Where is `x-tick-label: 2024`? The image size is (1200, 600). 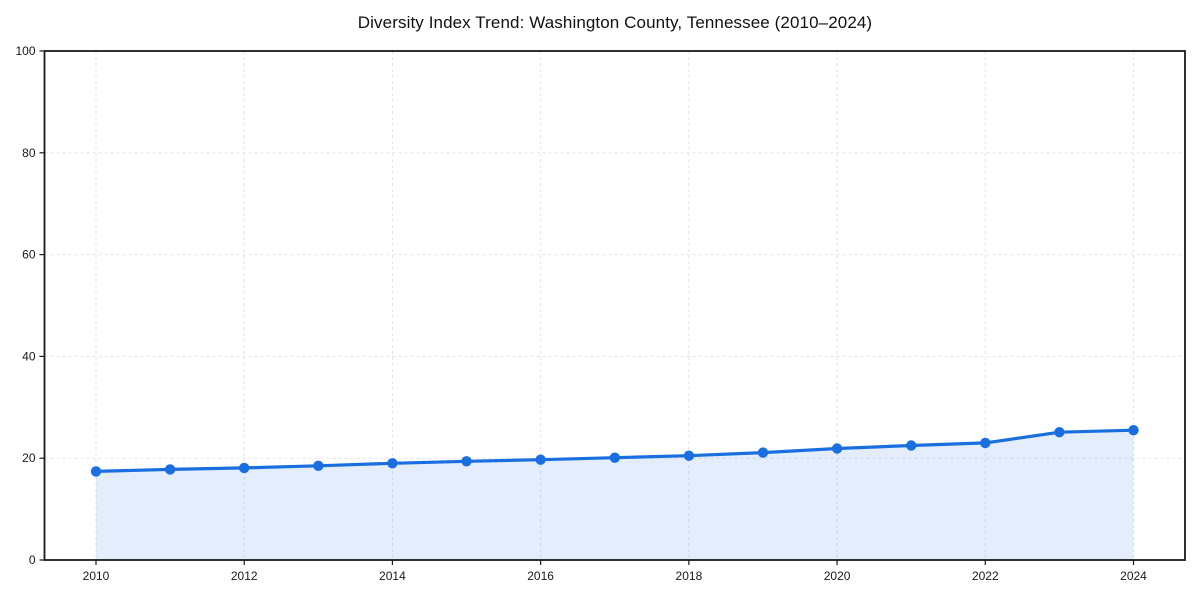 x-tick-label: 2024 is located at coordinates (1133, 576).